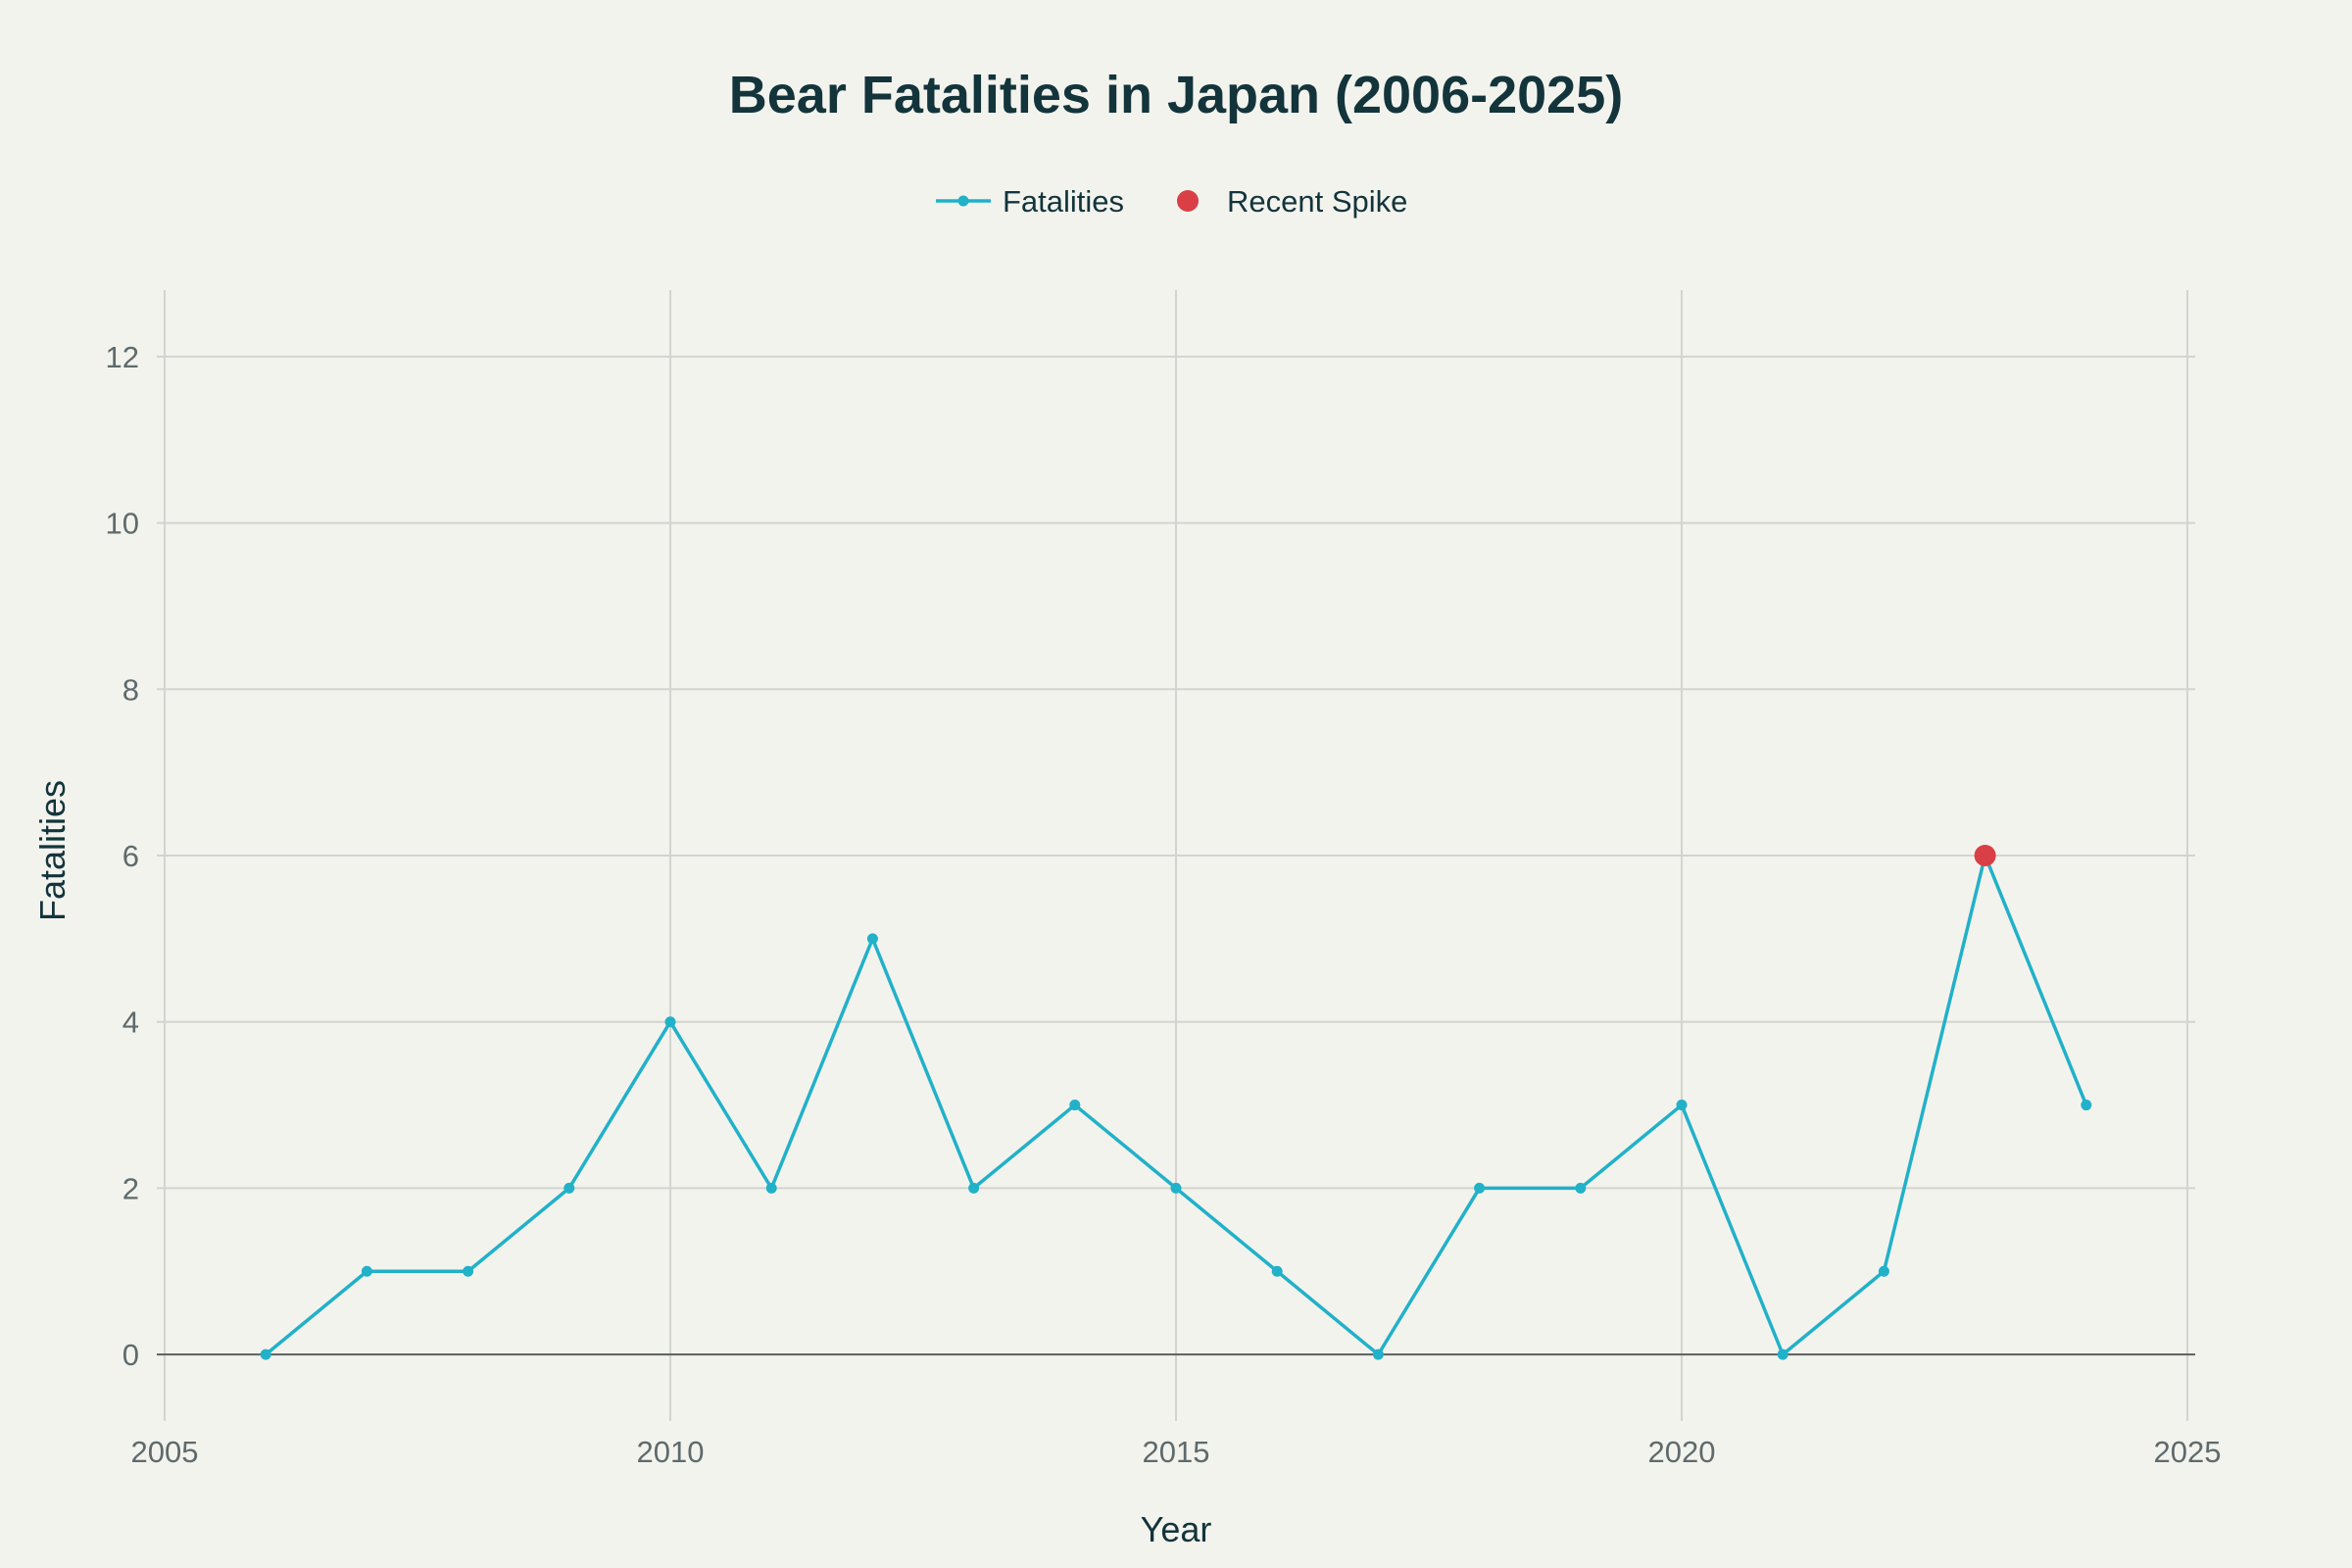 This screenshot has width=2352, height=1568. What do you see at coordinates (1782, 1354) in the screenshot?
I see `data-point-fatalities-2021` at bounding box center [1782, 1354].